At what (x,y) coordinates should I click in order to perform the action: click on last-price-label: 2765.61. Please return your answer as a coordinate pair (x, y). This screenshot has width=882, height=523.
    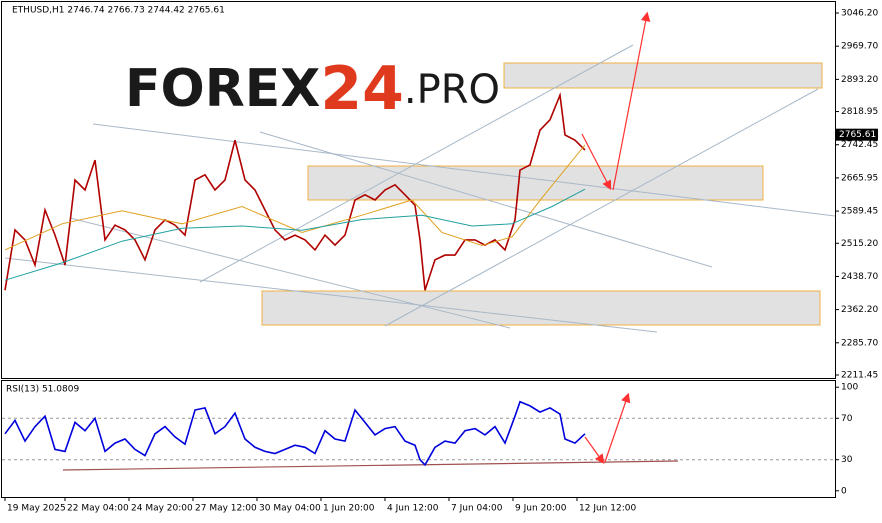
    Looking at the image, I should click on (857, 135).